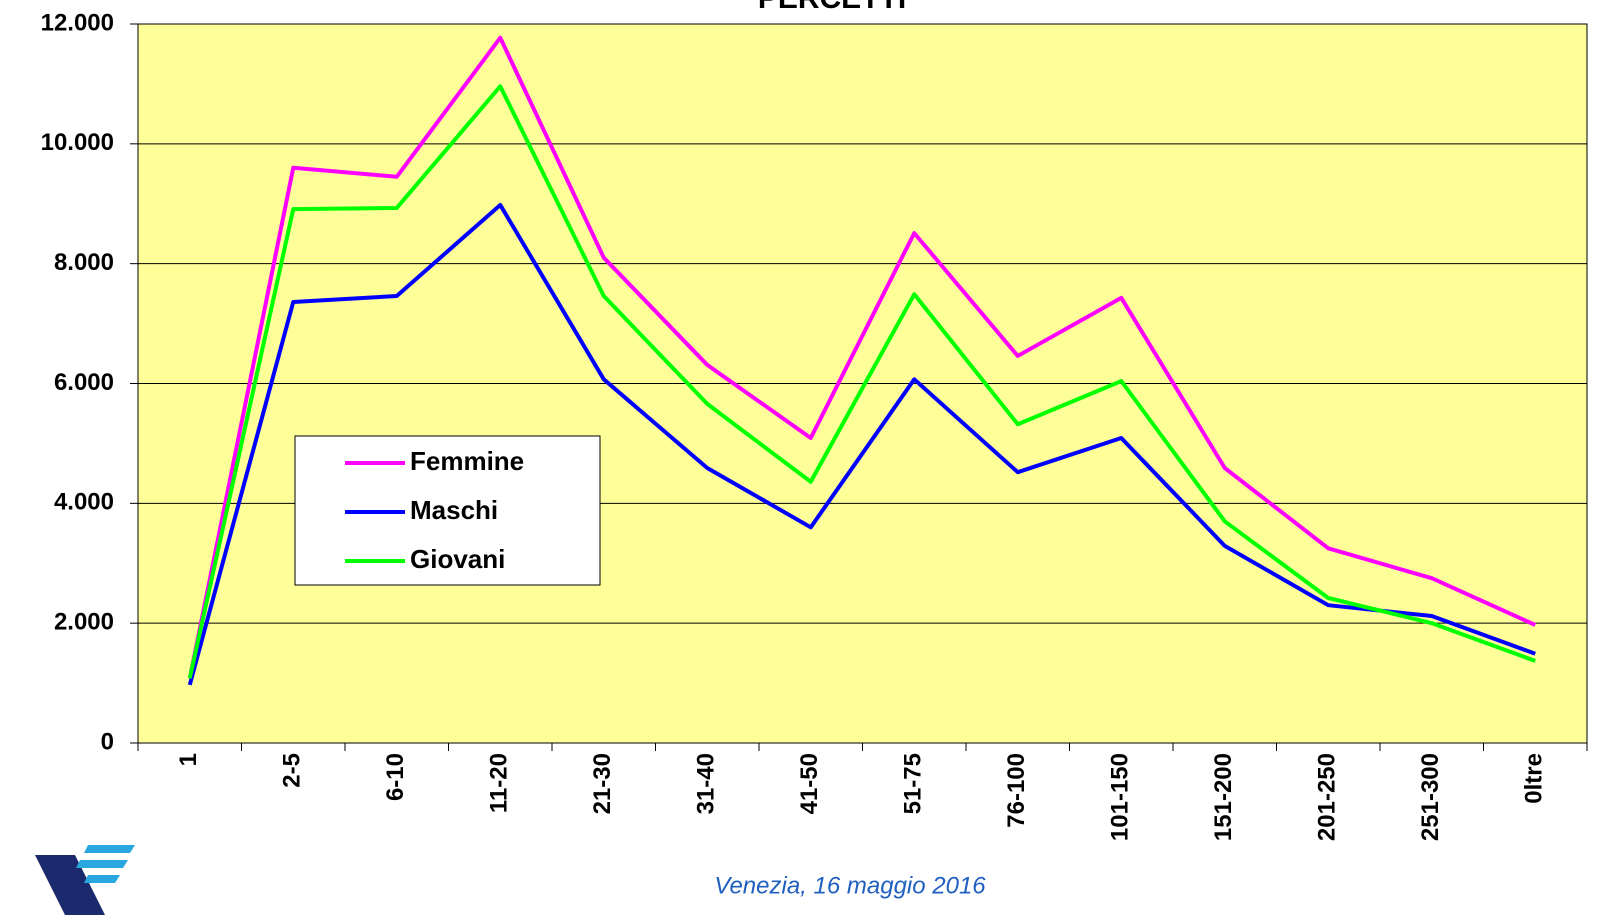 The image size is (1612, 915). What do you see at coordinates (77, 22) in the screenshot?
I see `y-tick-label: 12.000` at bounding box center [77, 22].